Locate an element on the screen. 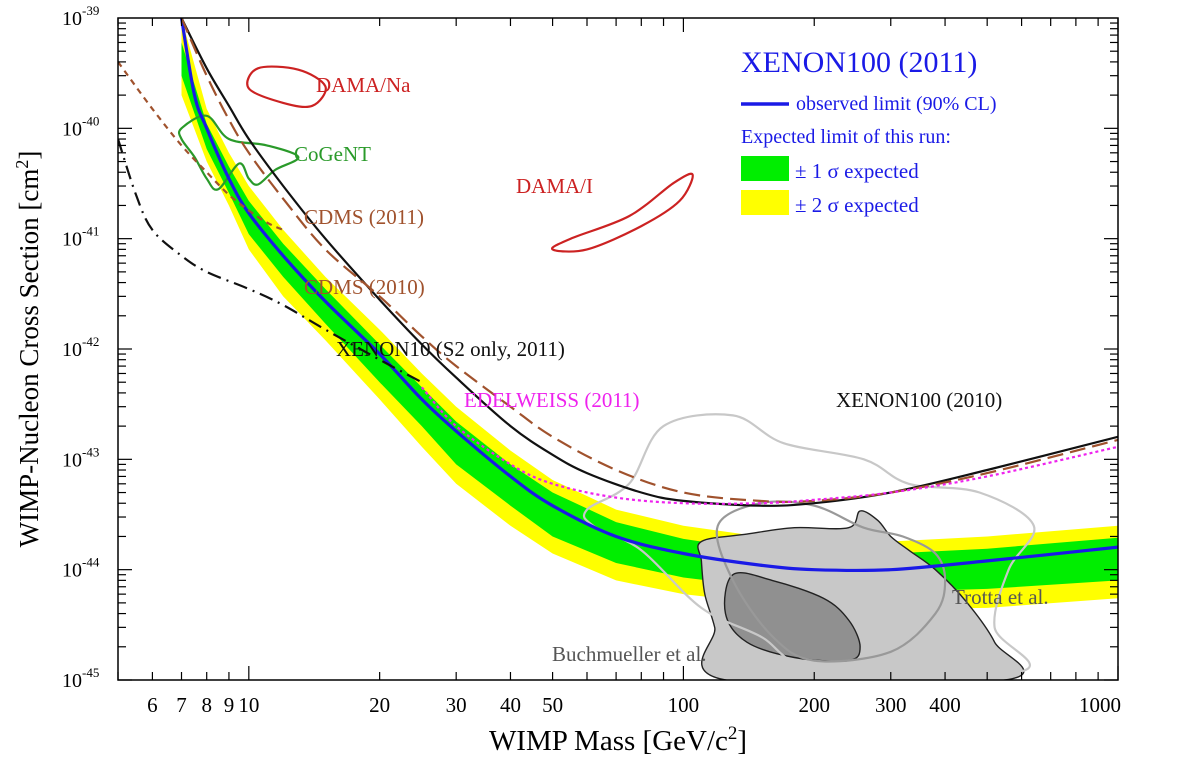  y-tick-label: 10-40 is located at coordinates (80, 126).